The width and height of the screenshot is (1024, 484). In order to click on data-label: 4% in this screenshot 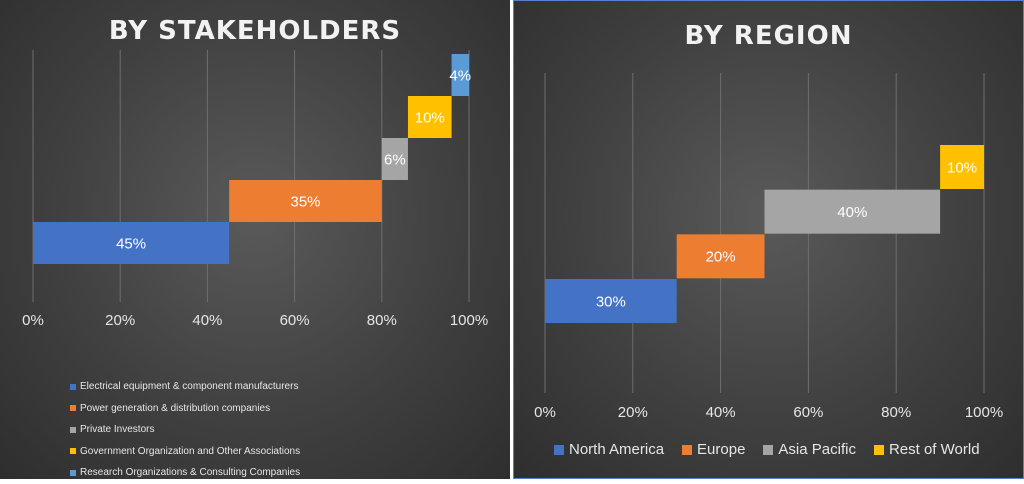, I will do `click(460, 75)`.